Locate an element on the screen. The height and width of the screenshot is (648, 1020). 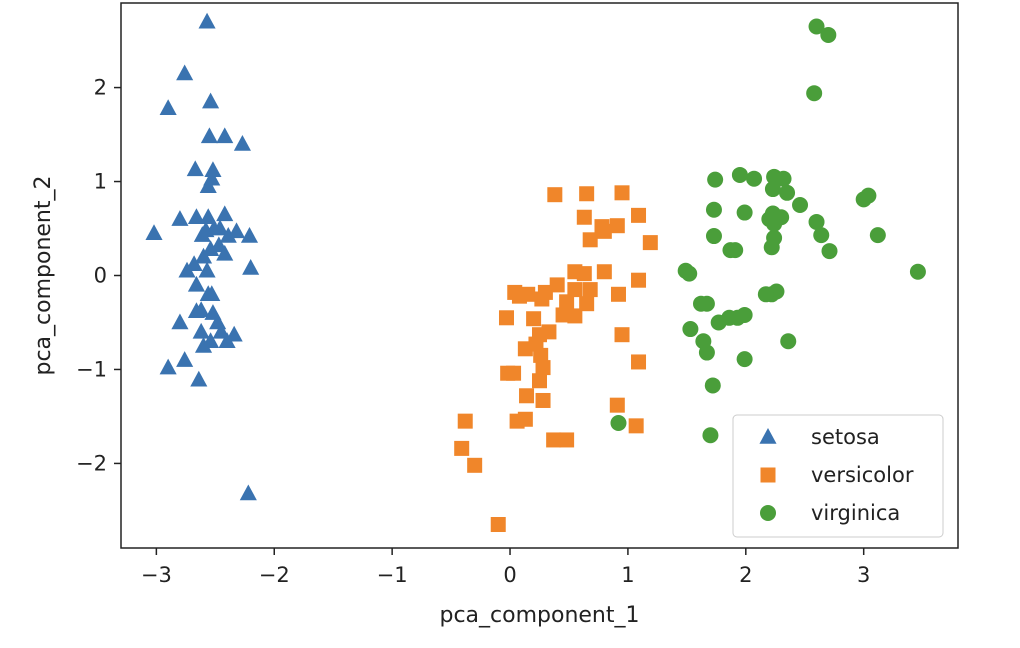
legend-label-versicolor: versicolor is located at coordinates (862, 475).